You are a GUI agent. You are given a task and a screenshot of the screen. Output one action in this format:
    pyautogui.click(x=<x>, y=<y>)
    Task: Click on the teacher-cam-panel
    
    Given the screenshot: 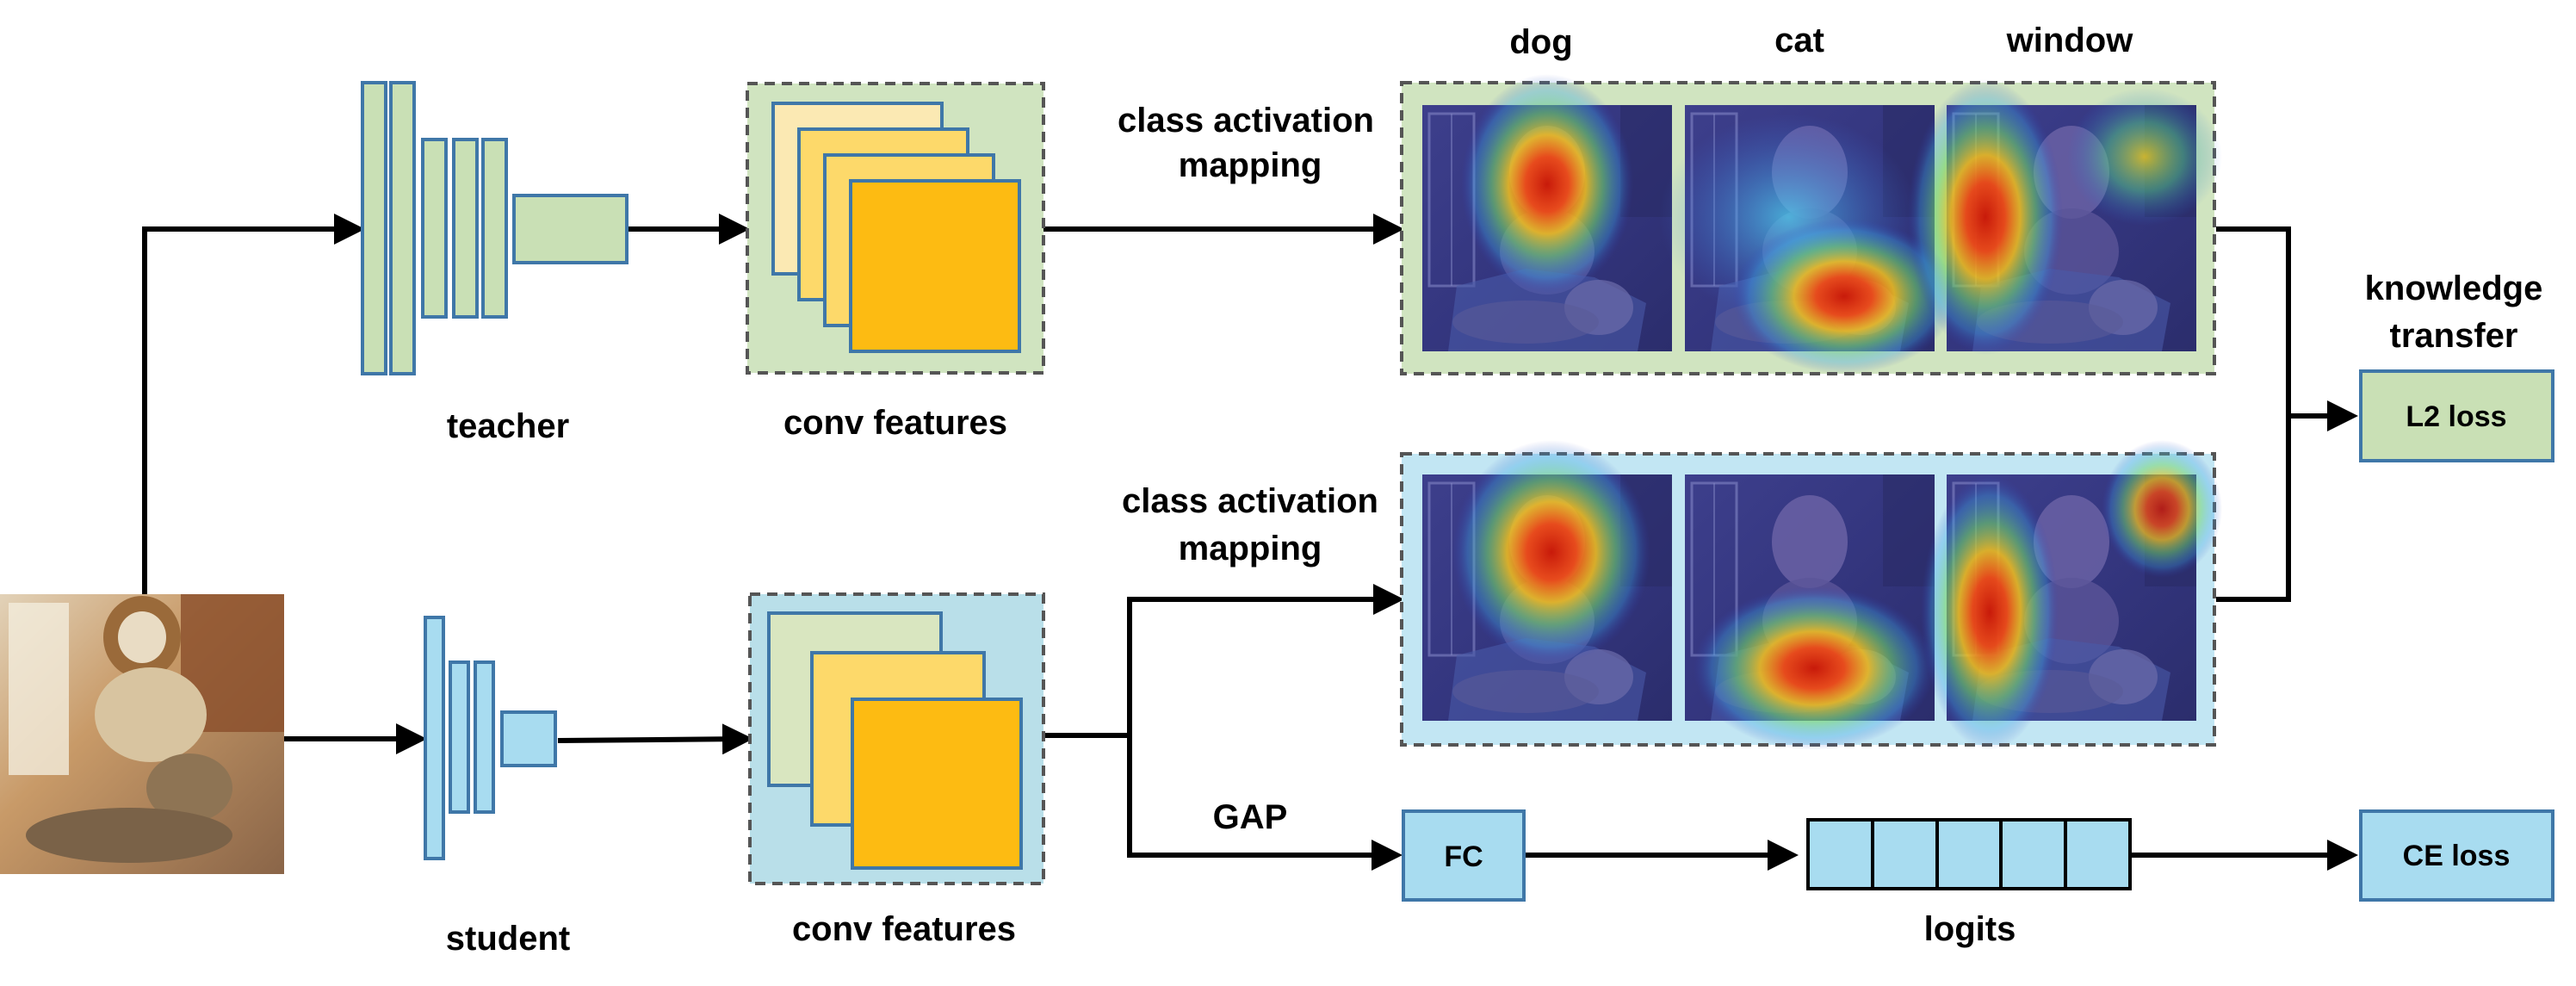 What is the action you would take?
    pyautogui.click(x=1811, y=224)
    